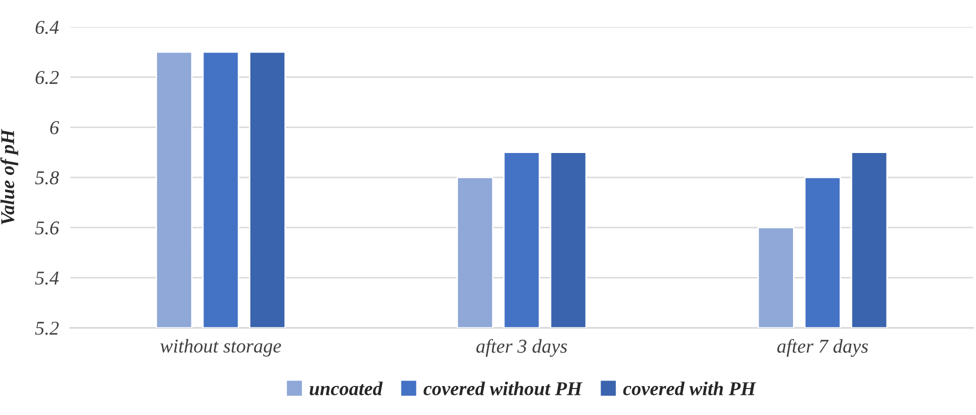 This screenshot has width=976, height=415. What do you see at coordinates (822, 347) in the screenshot?
I see `x-tick-label: after 7 days` at bounding box center [822, 347].